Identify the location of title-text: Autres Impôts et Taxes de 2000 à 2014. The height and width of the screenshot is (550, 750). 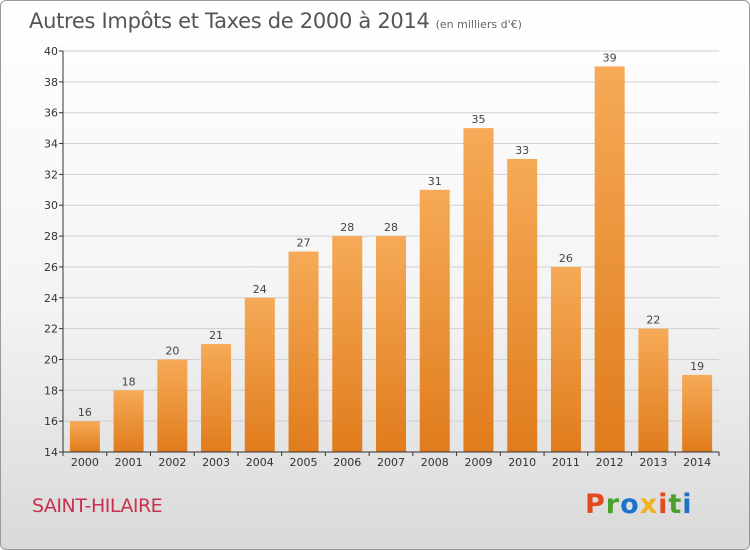
(229, 21).